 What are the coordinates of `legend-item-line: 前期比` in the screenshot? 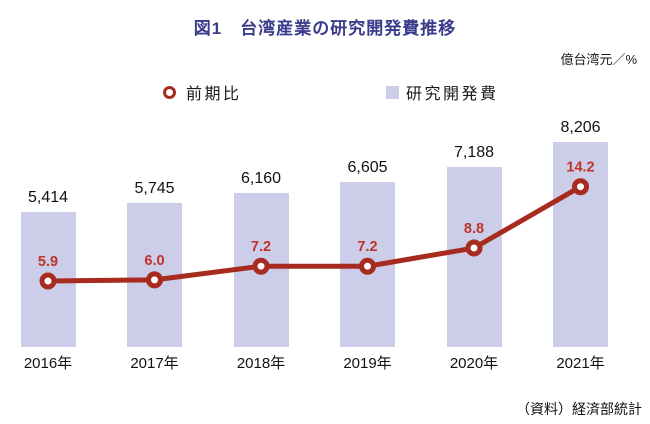 It's located at (202, 92).